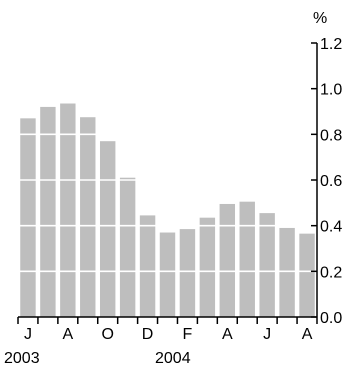 This screenshot has width=364, height=374. What do you see at coordinates (267, 265) in the screenshot?
I see `bar-jun-2004` at bounding box center [267, 265].